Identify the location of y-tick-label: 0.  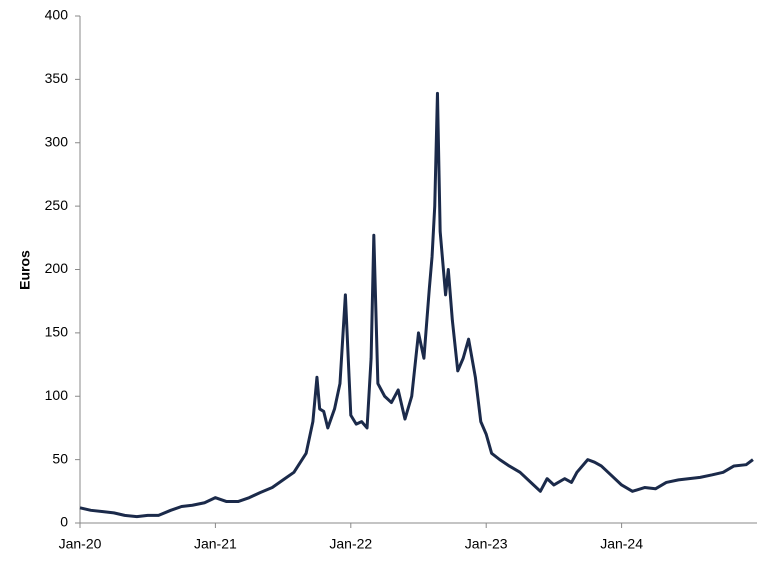
(64, 522).